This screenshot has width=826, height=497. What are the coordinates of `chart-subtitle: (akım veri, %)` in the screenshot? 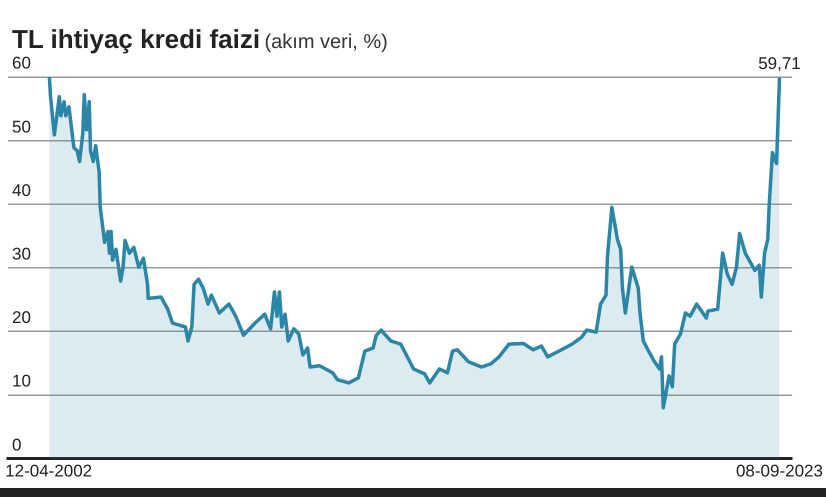 It's located at (326, 42).